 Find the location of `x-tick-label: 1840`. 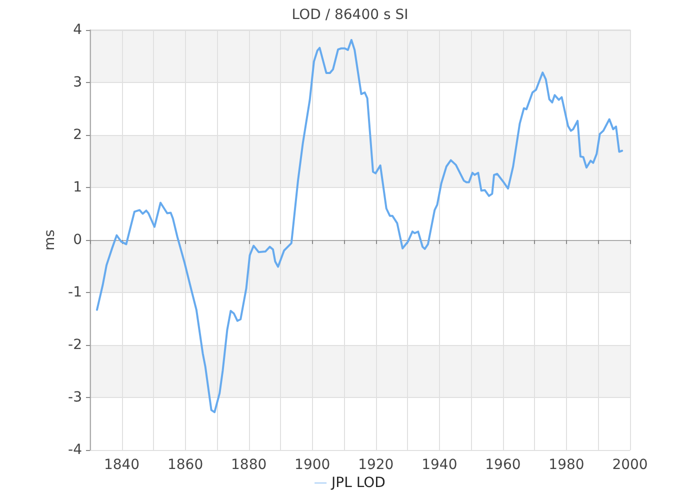

x-tick-label: 1840 is located at coordinates (122, 465).